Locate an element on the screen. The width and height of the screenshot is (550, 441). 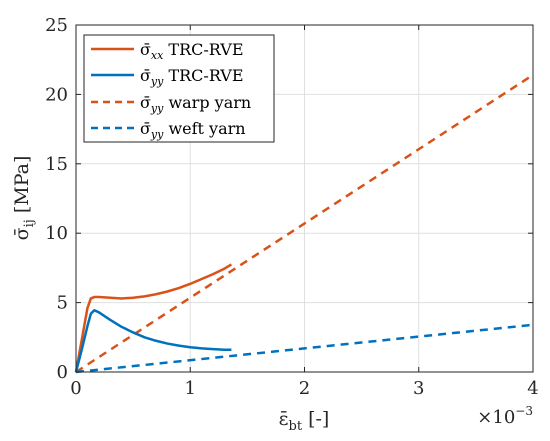
x-axis-multiplier: ×10⁻³ is located at coordinates (505, 416).